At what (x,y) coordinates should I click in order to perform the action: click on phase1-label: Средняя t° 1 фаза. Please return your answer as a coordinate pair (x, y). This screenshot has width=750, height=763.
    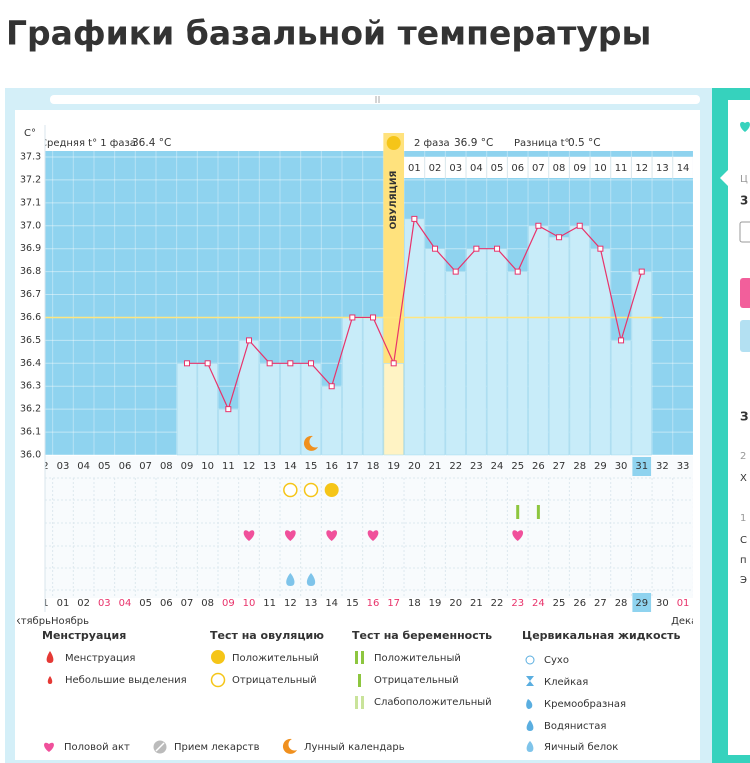
    Looking at the image, I should click on (88, 143).